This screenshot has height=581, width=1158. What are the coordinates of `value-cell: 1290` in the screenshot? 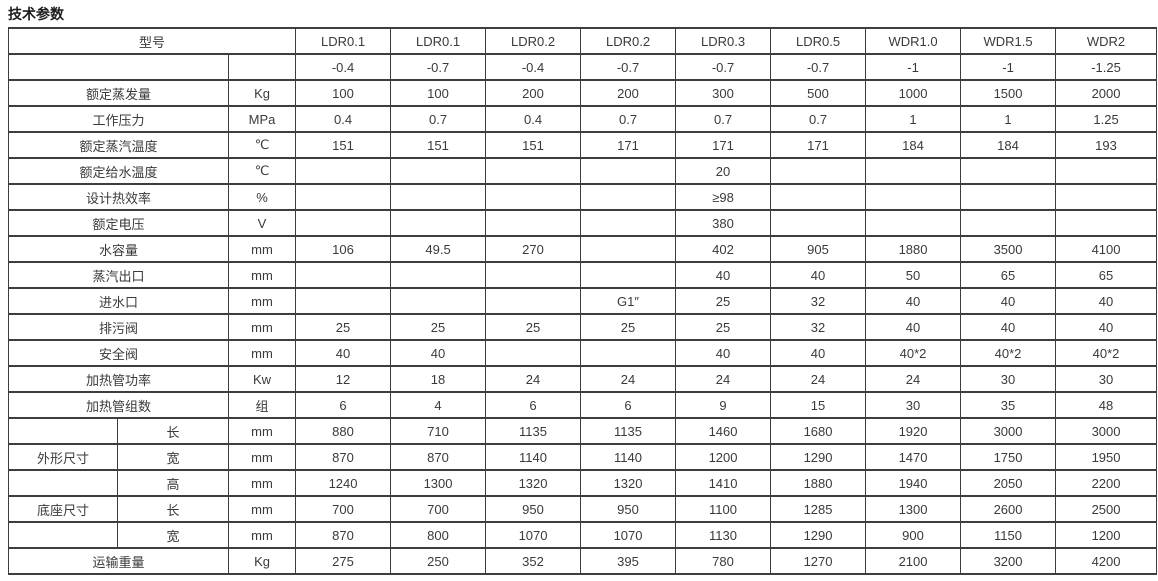 It's located at (818, 457).